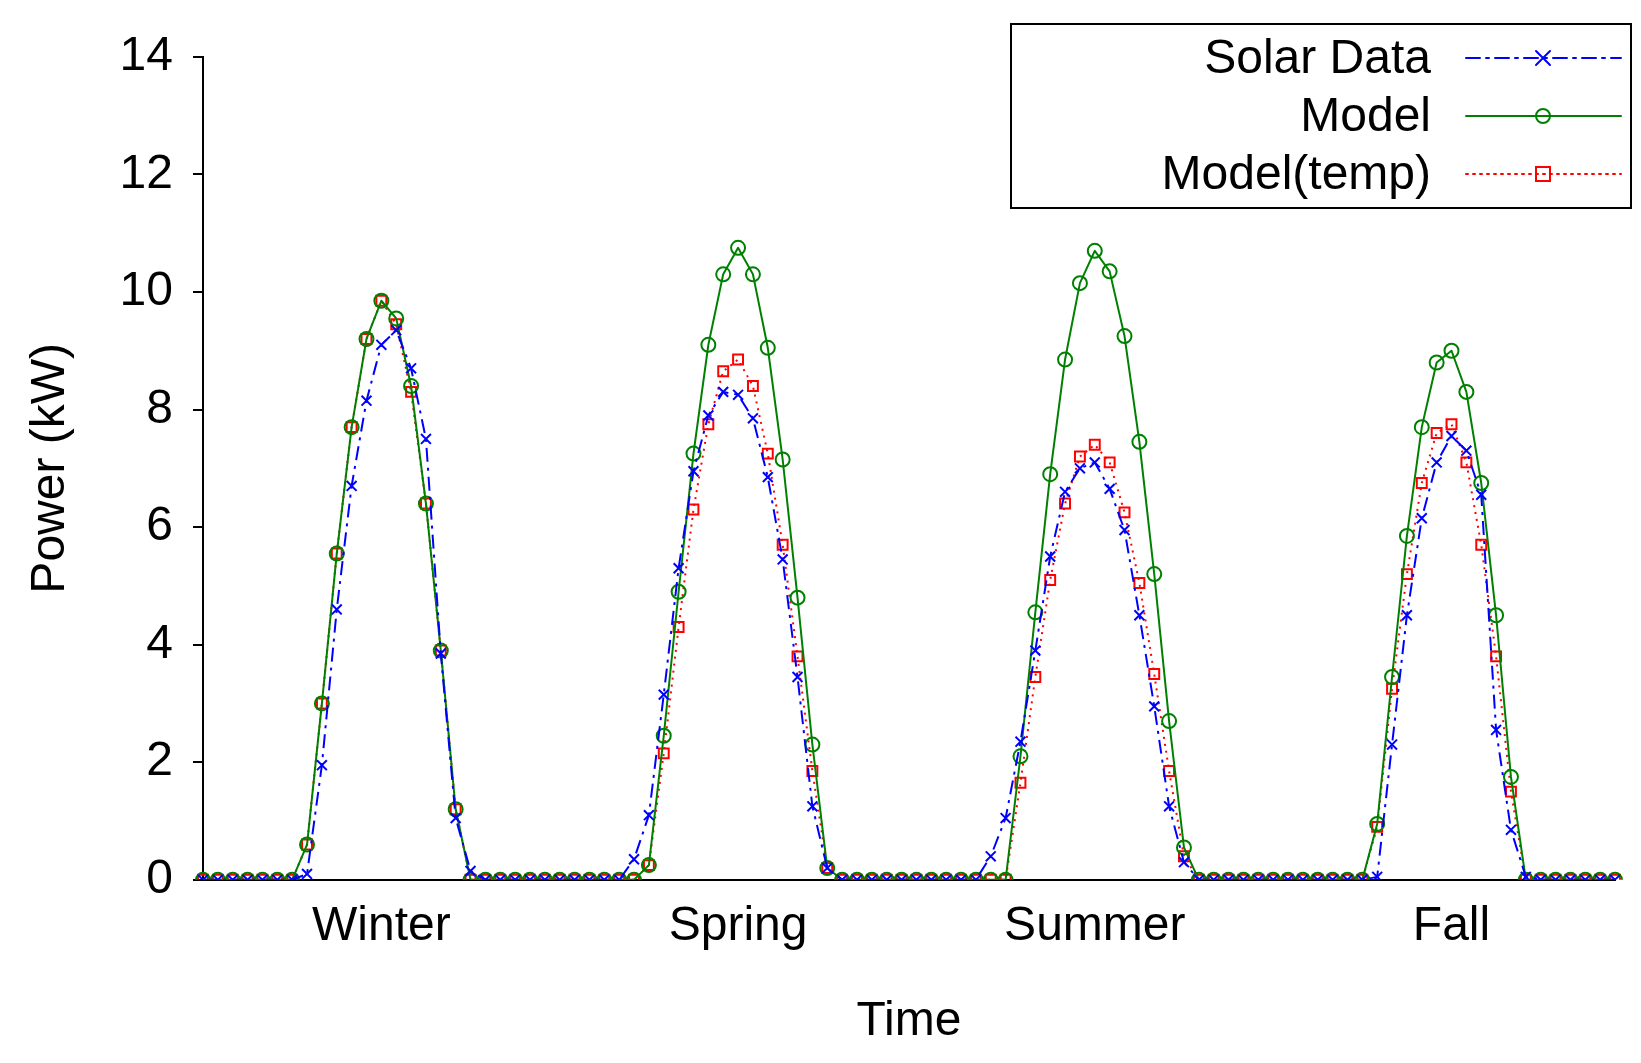 Image resolution: width=1641 pixels, height=1063 pixels. What do you see at coordinates (146, 54) in the screenshot?
I see `y-tick-label: 14` at bounding box center [146, 54].